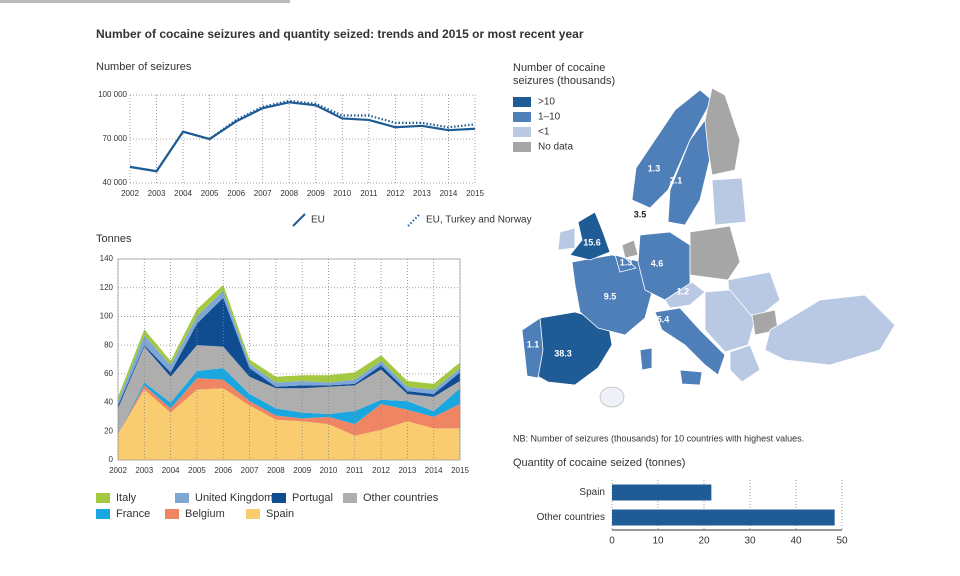 This screenshot has height=576, width=960. Describe the element at coordinates (280, 514) in the screenshot. I see `legend-label: Spain` at that location.